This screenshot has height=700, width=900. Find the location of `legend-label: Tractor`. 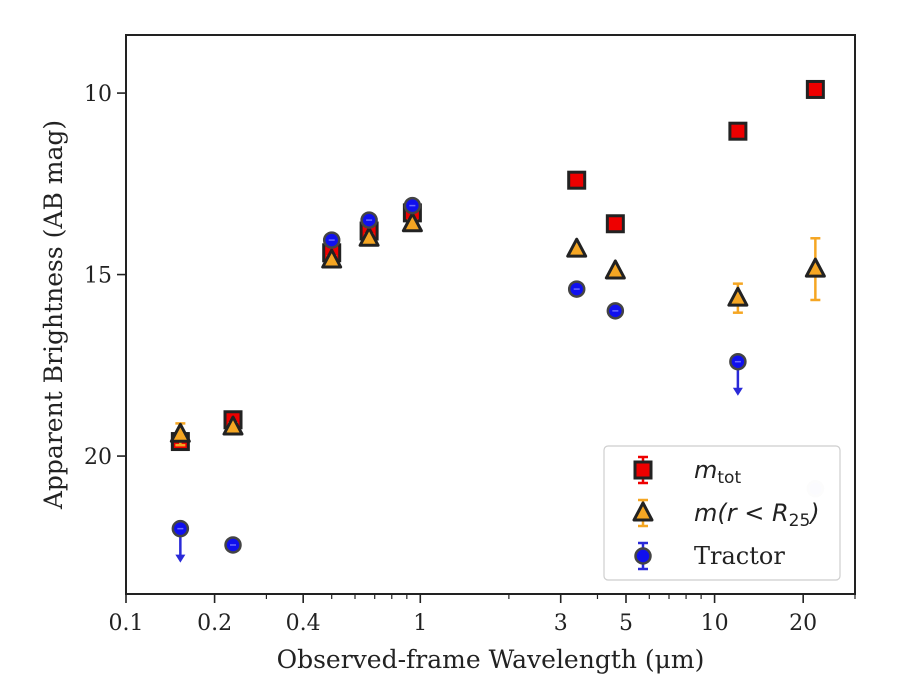

legend-label: Tractor is located at coordinates (739, 556).